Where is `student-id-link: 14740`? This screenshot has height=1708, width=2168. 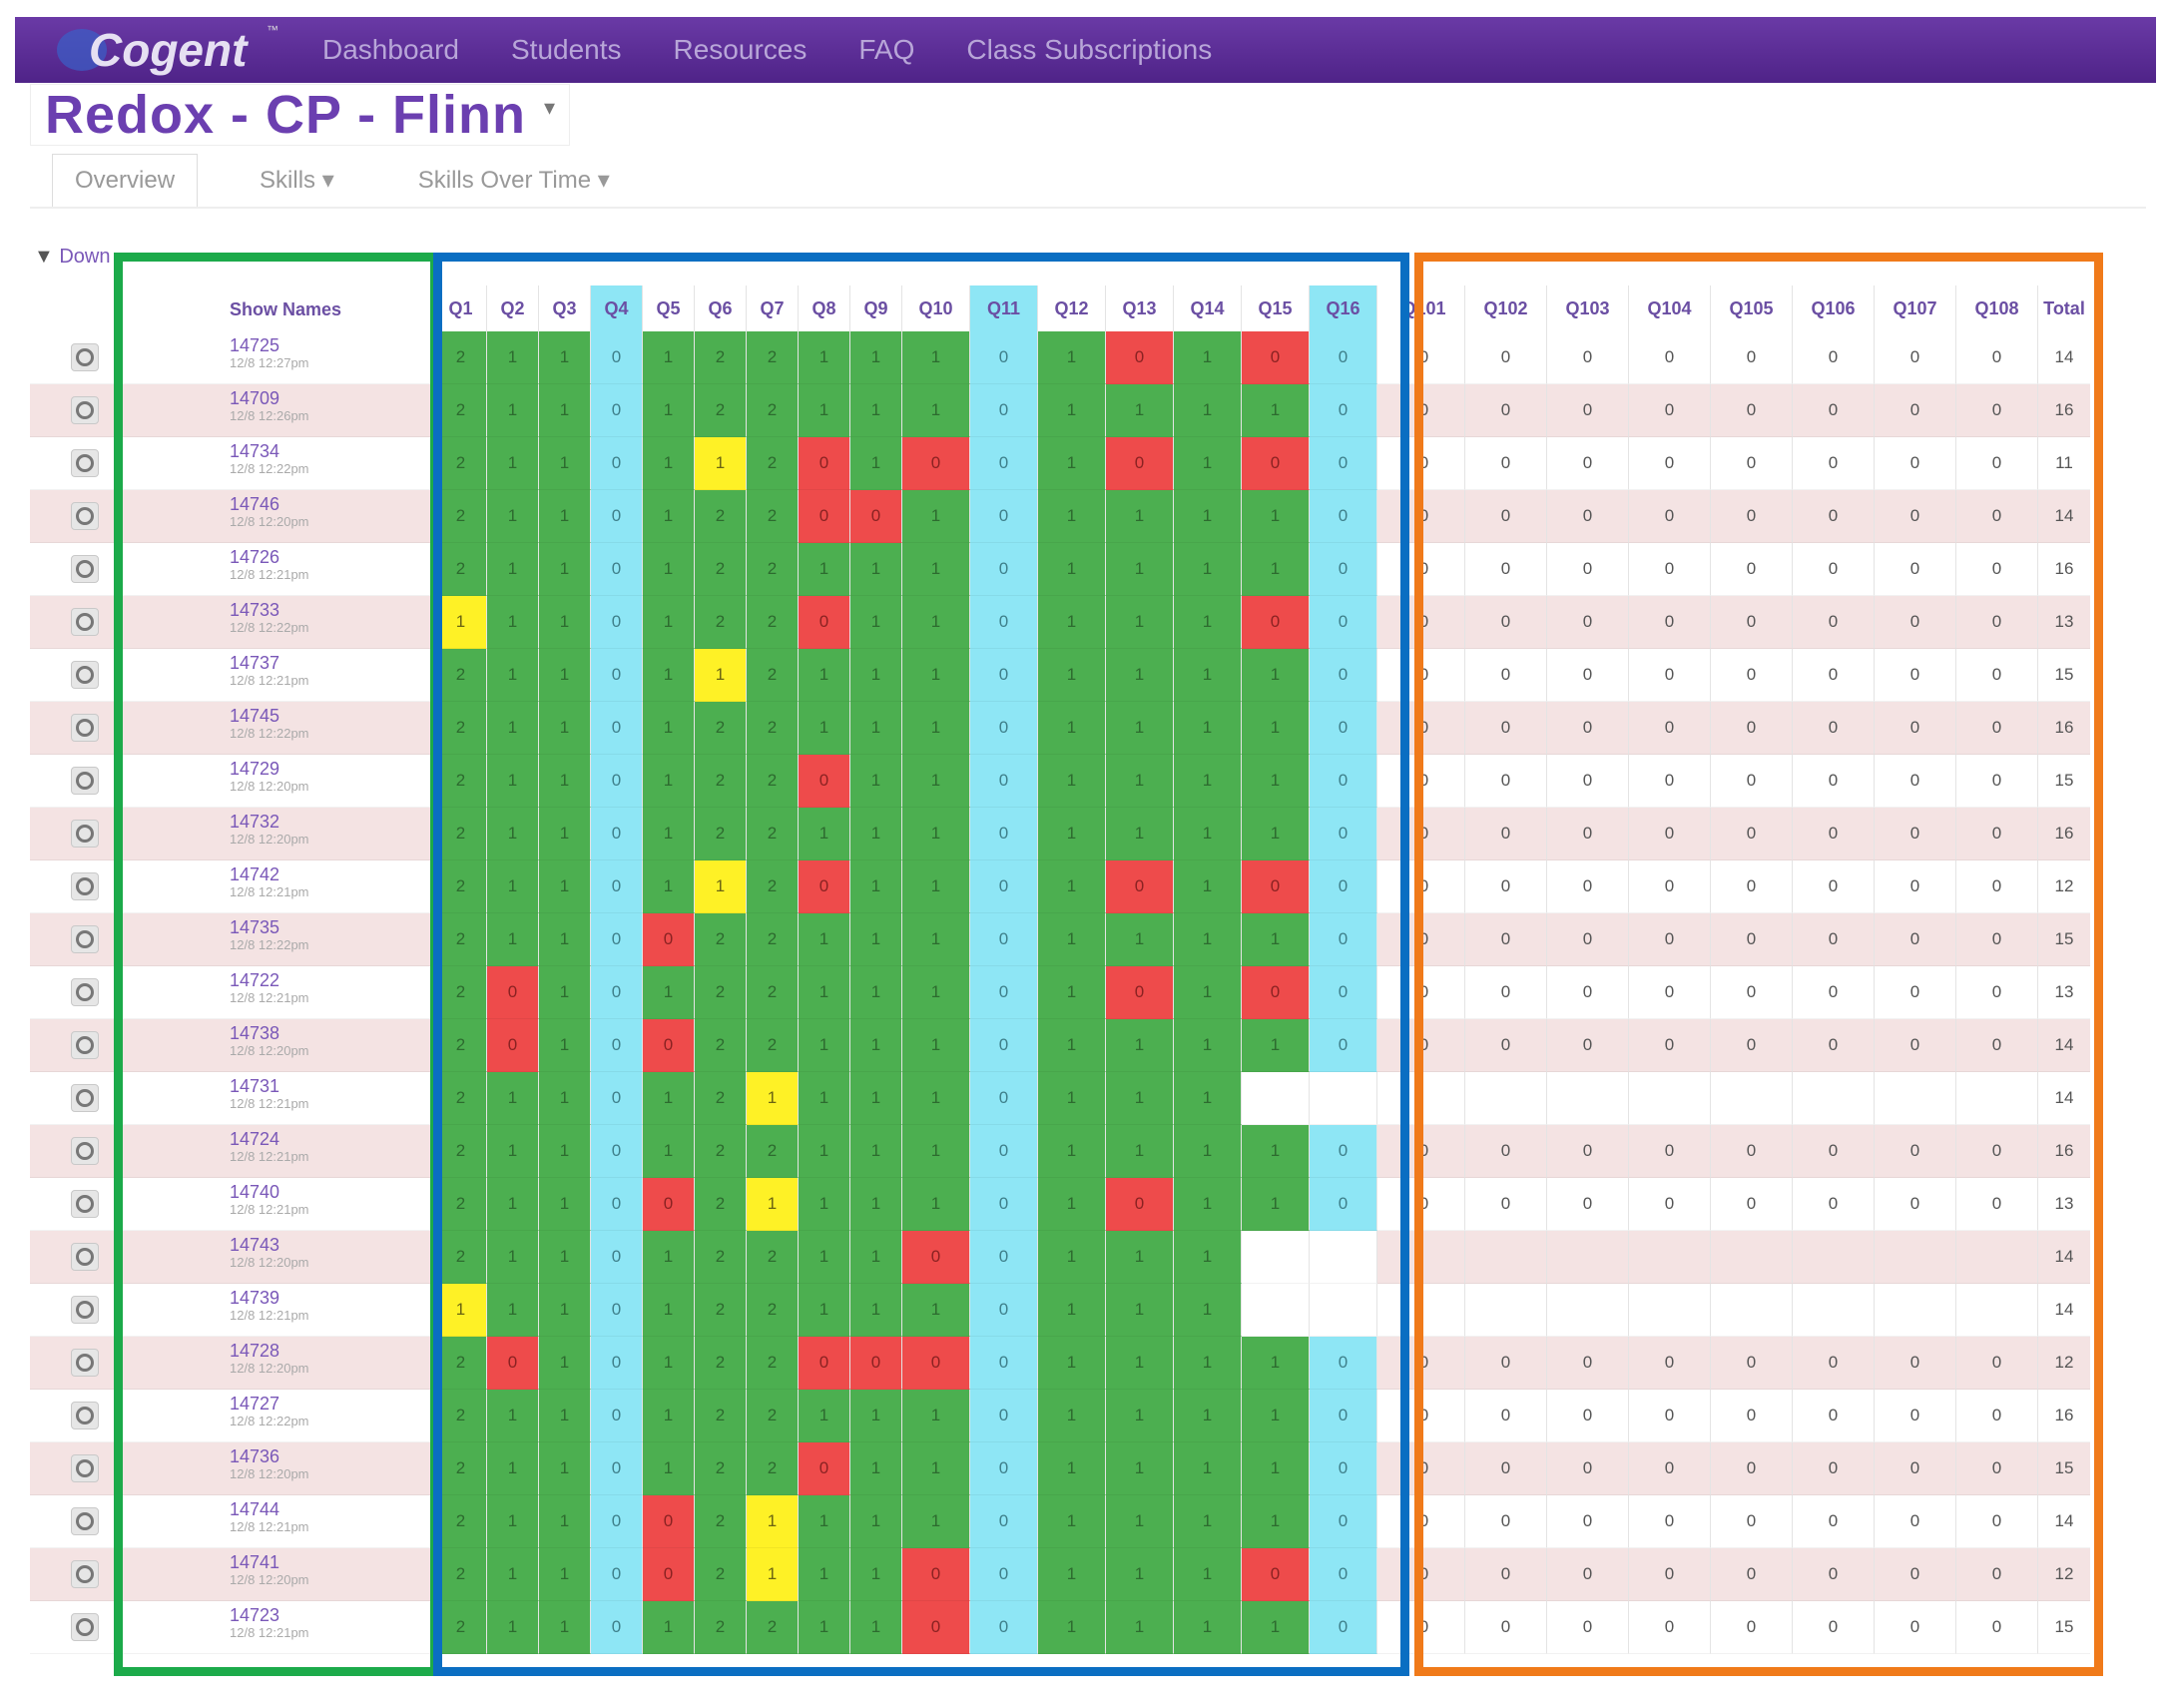
student-id-link: 14740 is located at coordinates (255, 1192).